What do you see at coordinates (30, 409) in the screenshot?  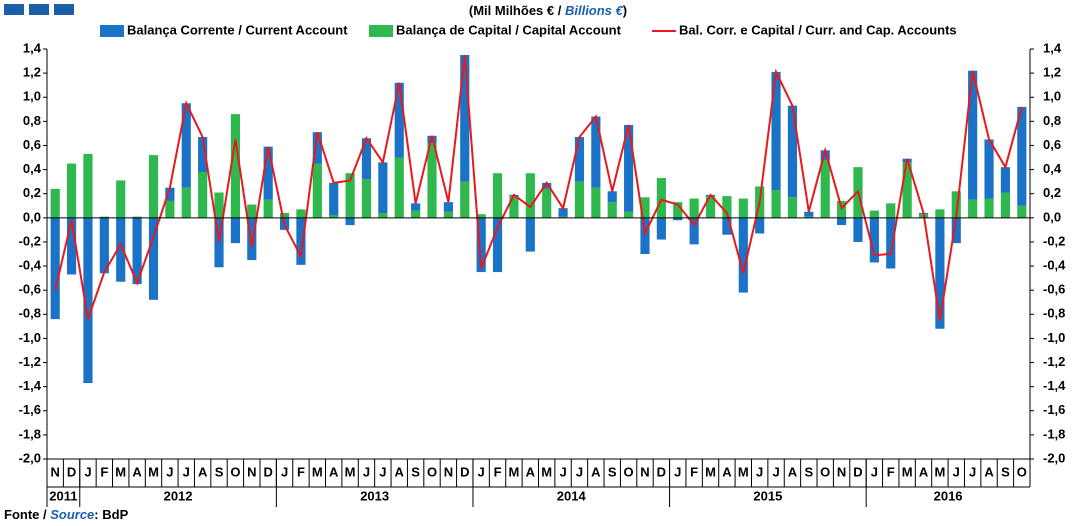 I see `y-tick-label: -1,6` at bounding box center [30, 409].